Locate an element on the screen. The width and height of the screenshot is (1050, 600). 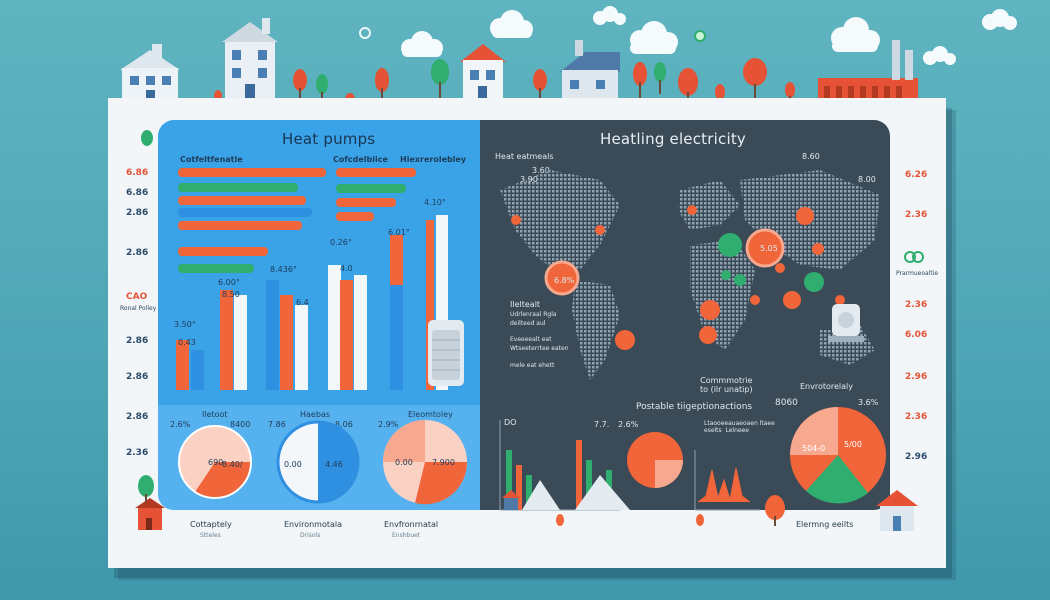
map-value: 3.60 is located at coordinates (541, 170).